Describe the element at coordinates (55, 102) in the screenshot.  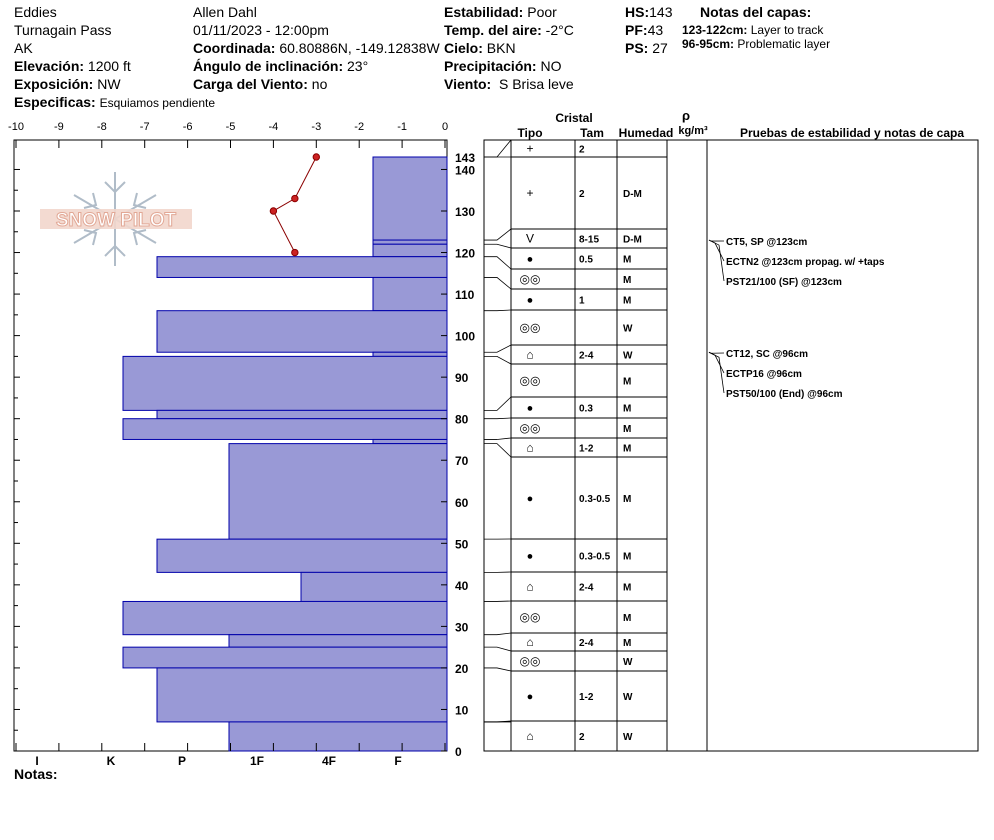
I see `specifics-label: Especificas:` at that location.